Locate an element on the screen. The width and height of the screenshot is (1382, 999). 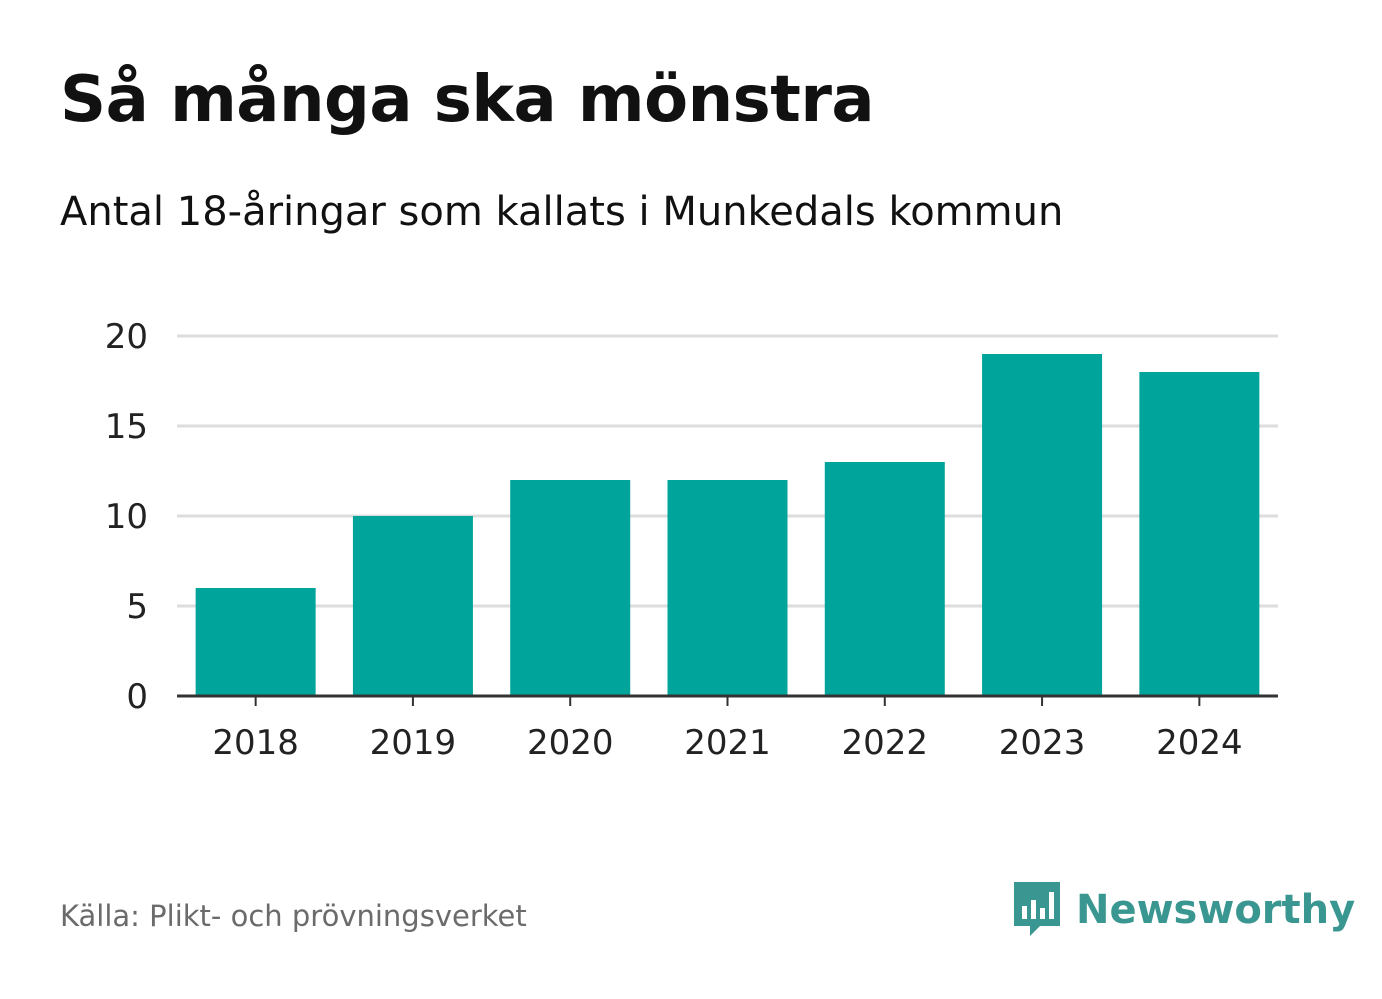
x-tick-label: 2018 is located at coordinates (255, 743).